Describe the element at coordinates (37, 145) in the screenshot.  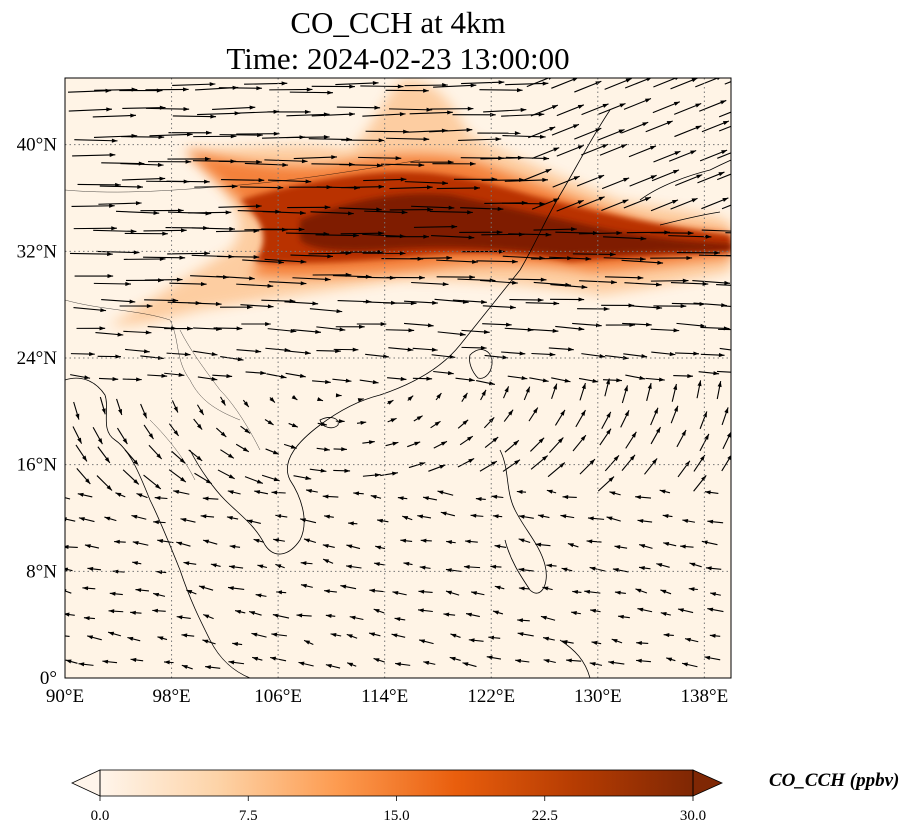
I see `lat-tick-label: 40°N` at that location.